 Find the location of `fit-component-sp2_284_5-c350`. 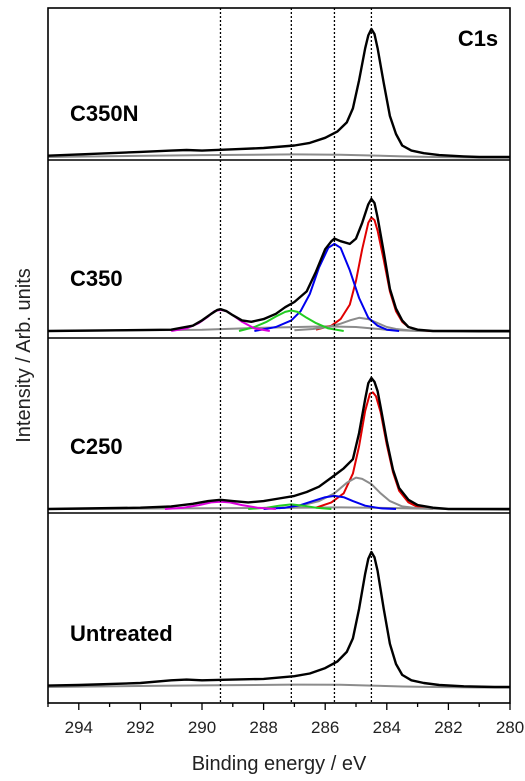

fit-component-sp2_284_5-c350 is located at coordinates (373, 274).